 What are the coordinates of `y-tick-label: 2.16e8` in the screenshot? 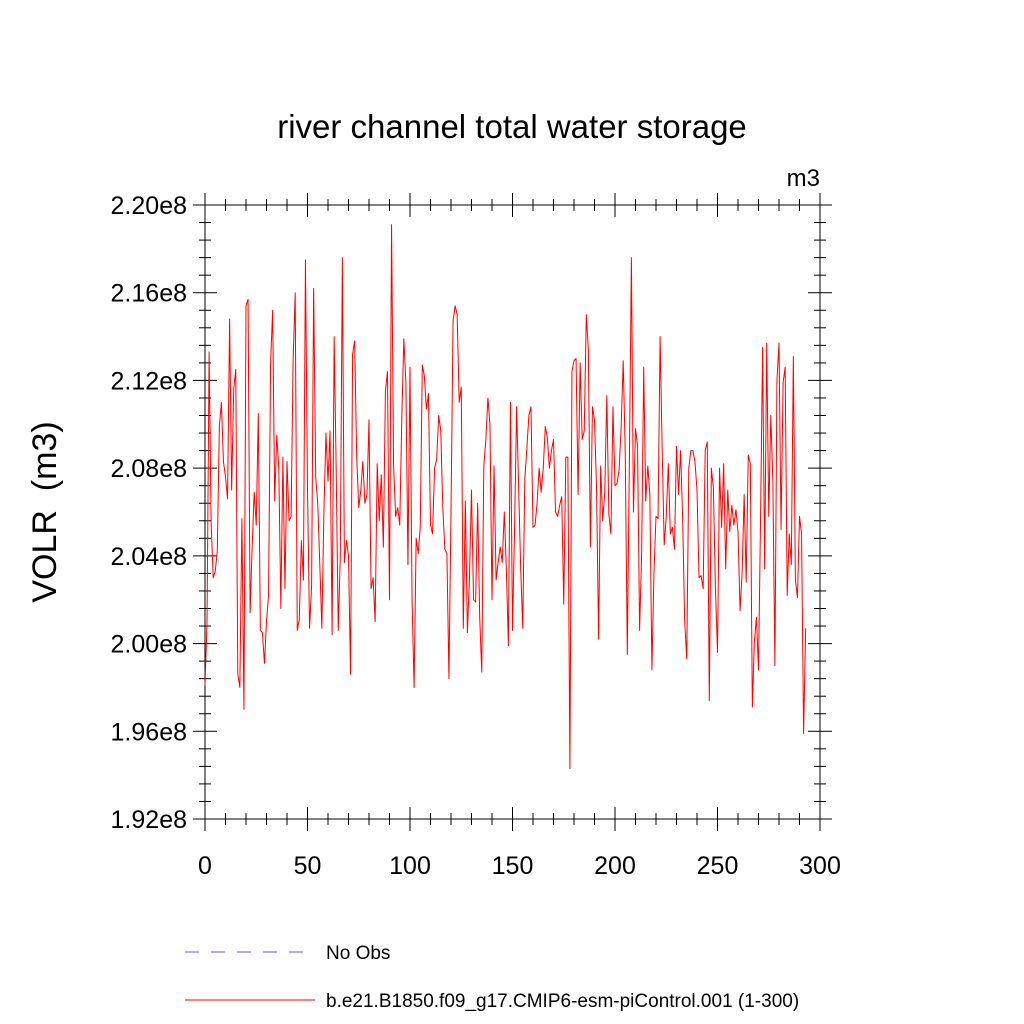 It's located at (149, 294).